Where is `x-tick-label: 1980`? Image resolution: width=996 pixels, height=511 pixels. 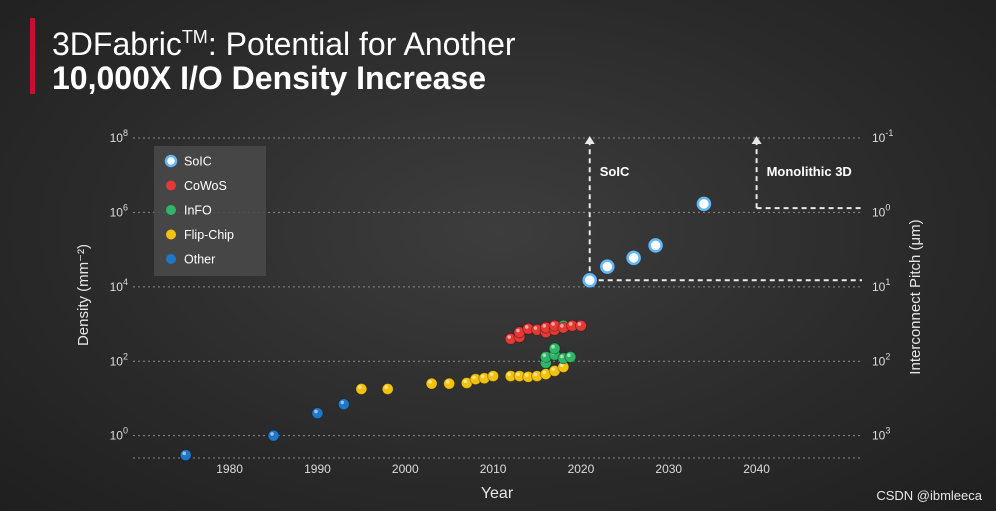 x-tick-label: 1980 is located at coordinates (229, 469).